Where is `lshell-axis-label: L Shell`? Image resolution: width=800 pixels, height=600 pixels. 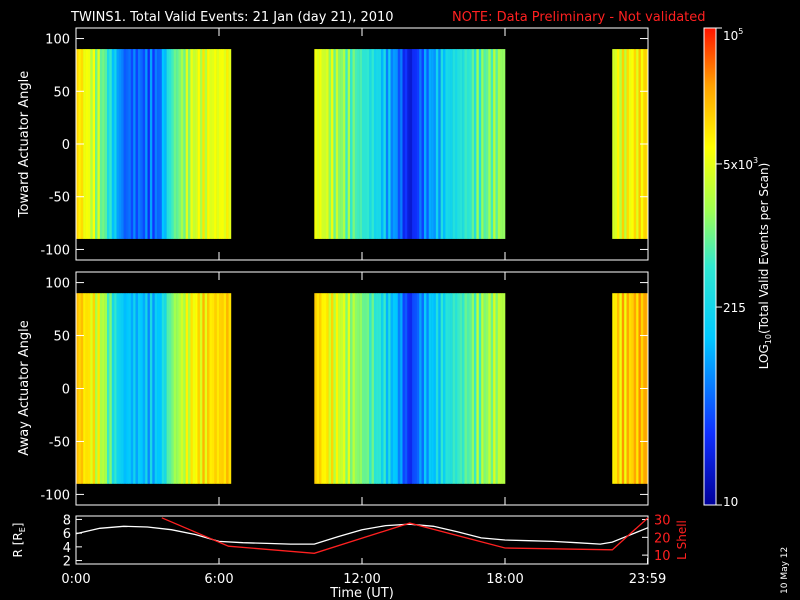
lshell-axis-label: L Shell is located at coordinates (682, 540).